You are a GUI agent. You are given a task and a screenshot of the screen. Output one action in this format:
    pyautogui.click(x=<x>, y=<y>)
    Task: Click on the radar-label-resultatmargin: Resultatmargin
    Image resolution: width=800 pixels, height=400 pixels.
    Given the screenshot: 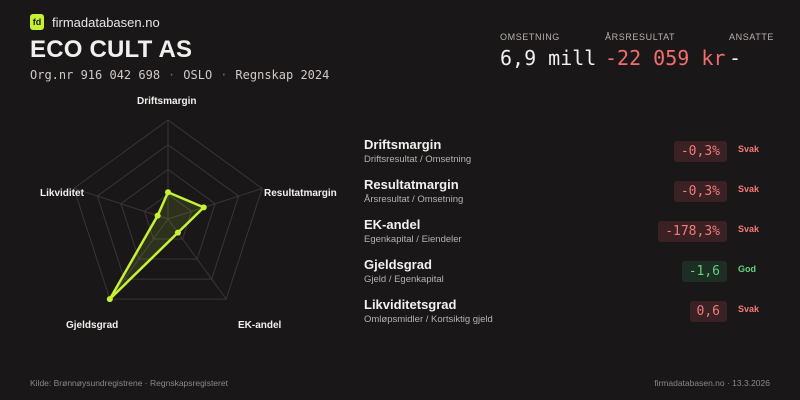 What is the action you would take?
    pyautogui.click(x=300, y=193)
    